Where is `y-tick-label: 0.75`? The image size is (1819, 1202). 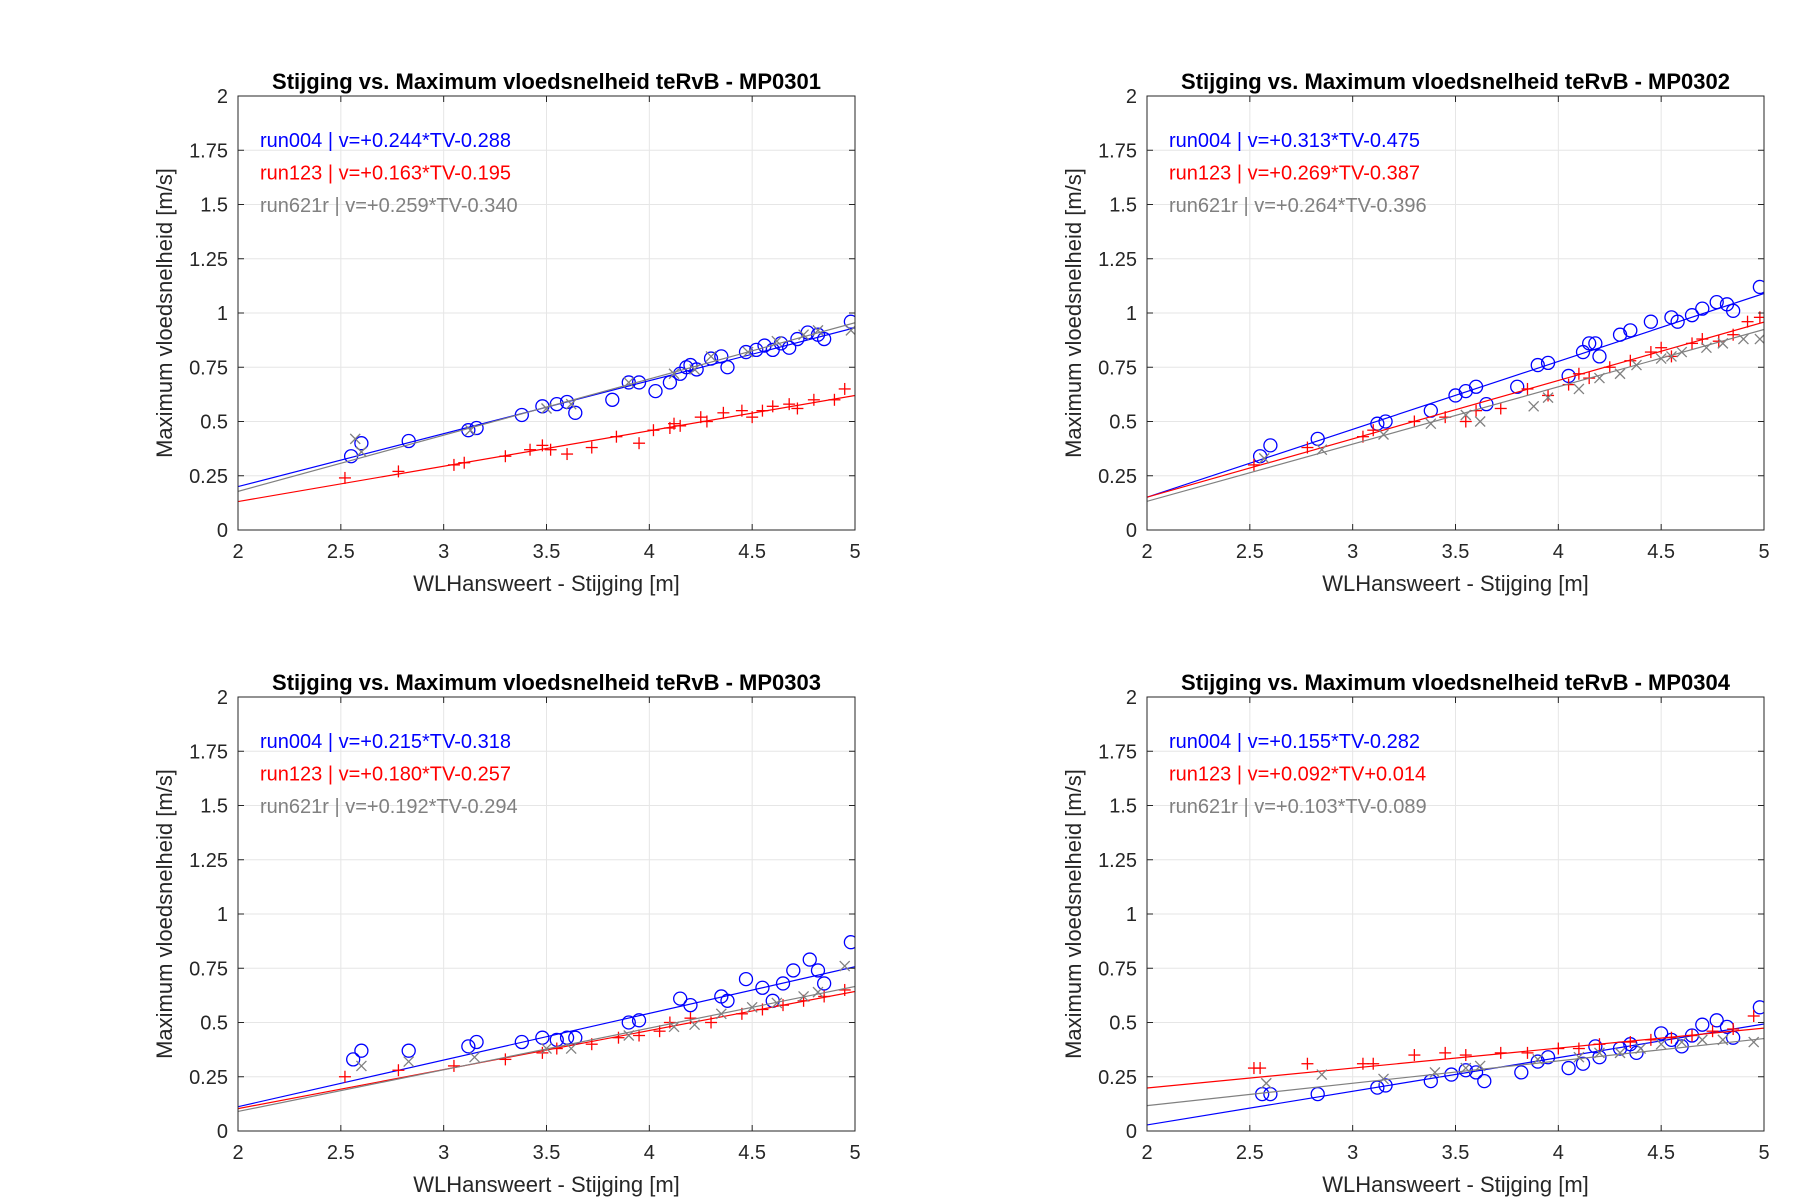 y-tick-label: 0.75 is located at coordinates (1117, 969).